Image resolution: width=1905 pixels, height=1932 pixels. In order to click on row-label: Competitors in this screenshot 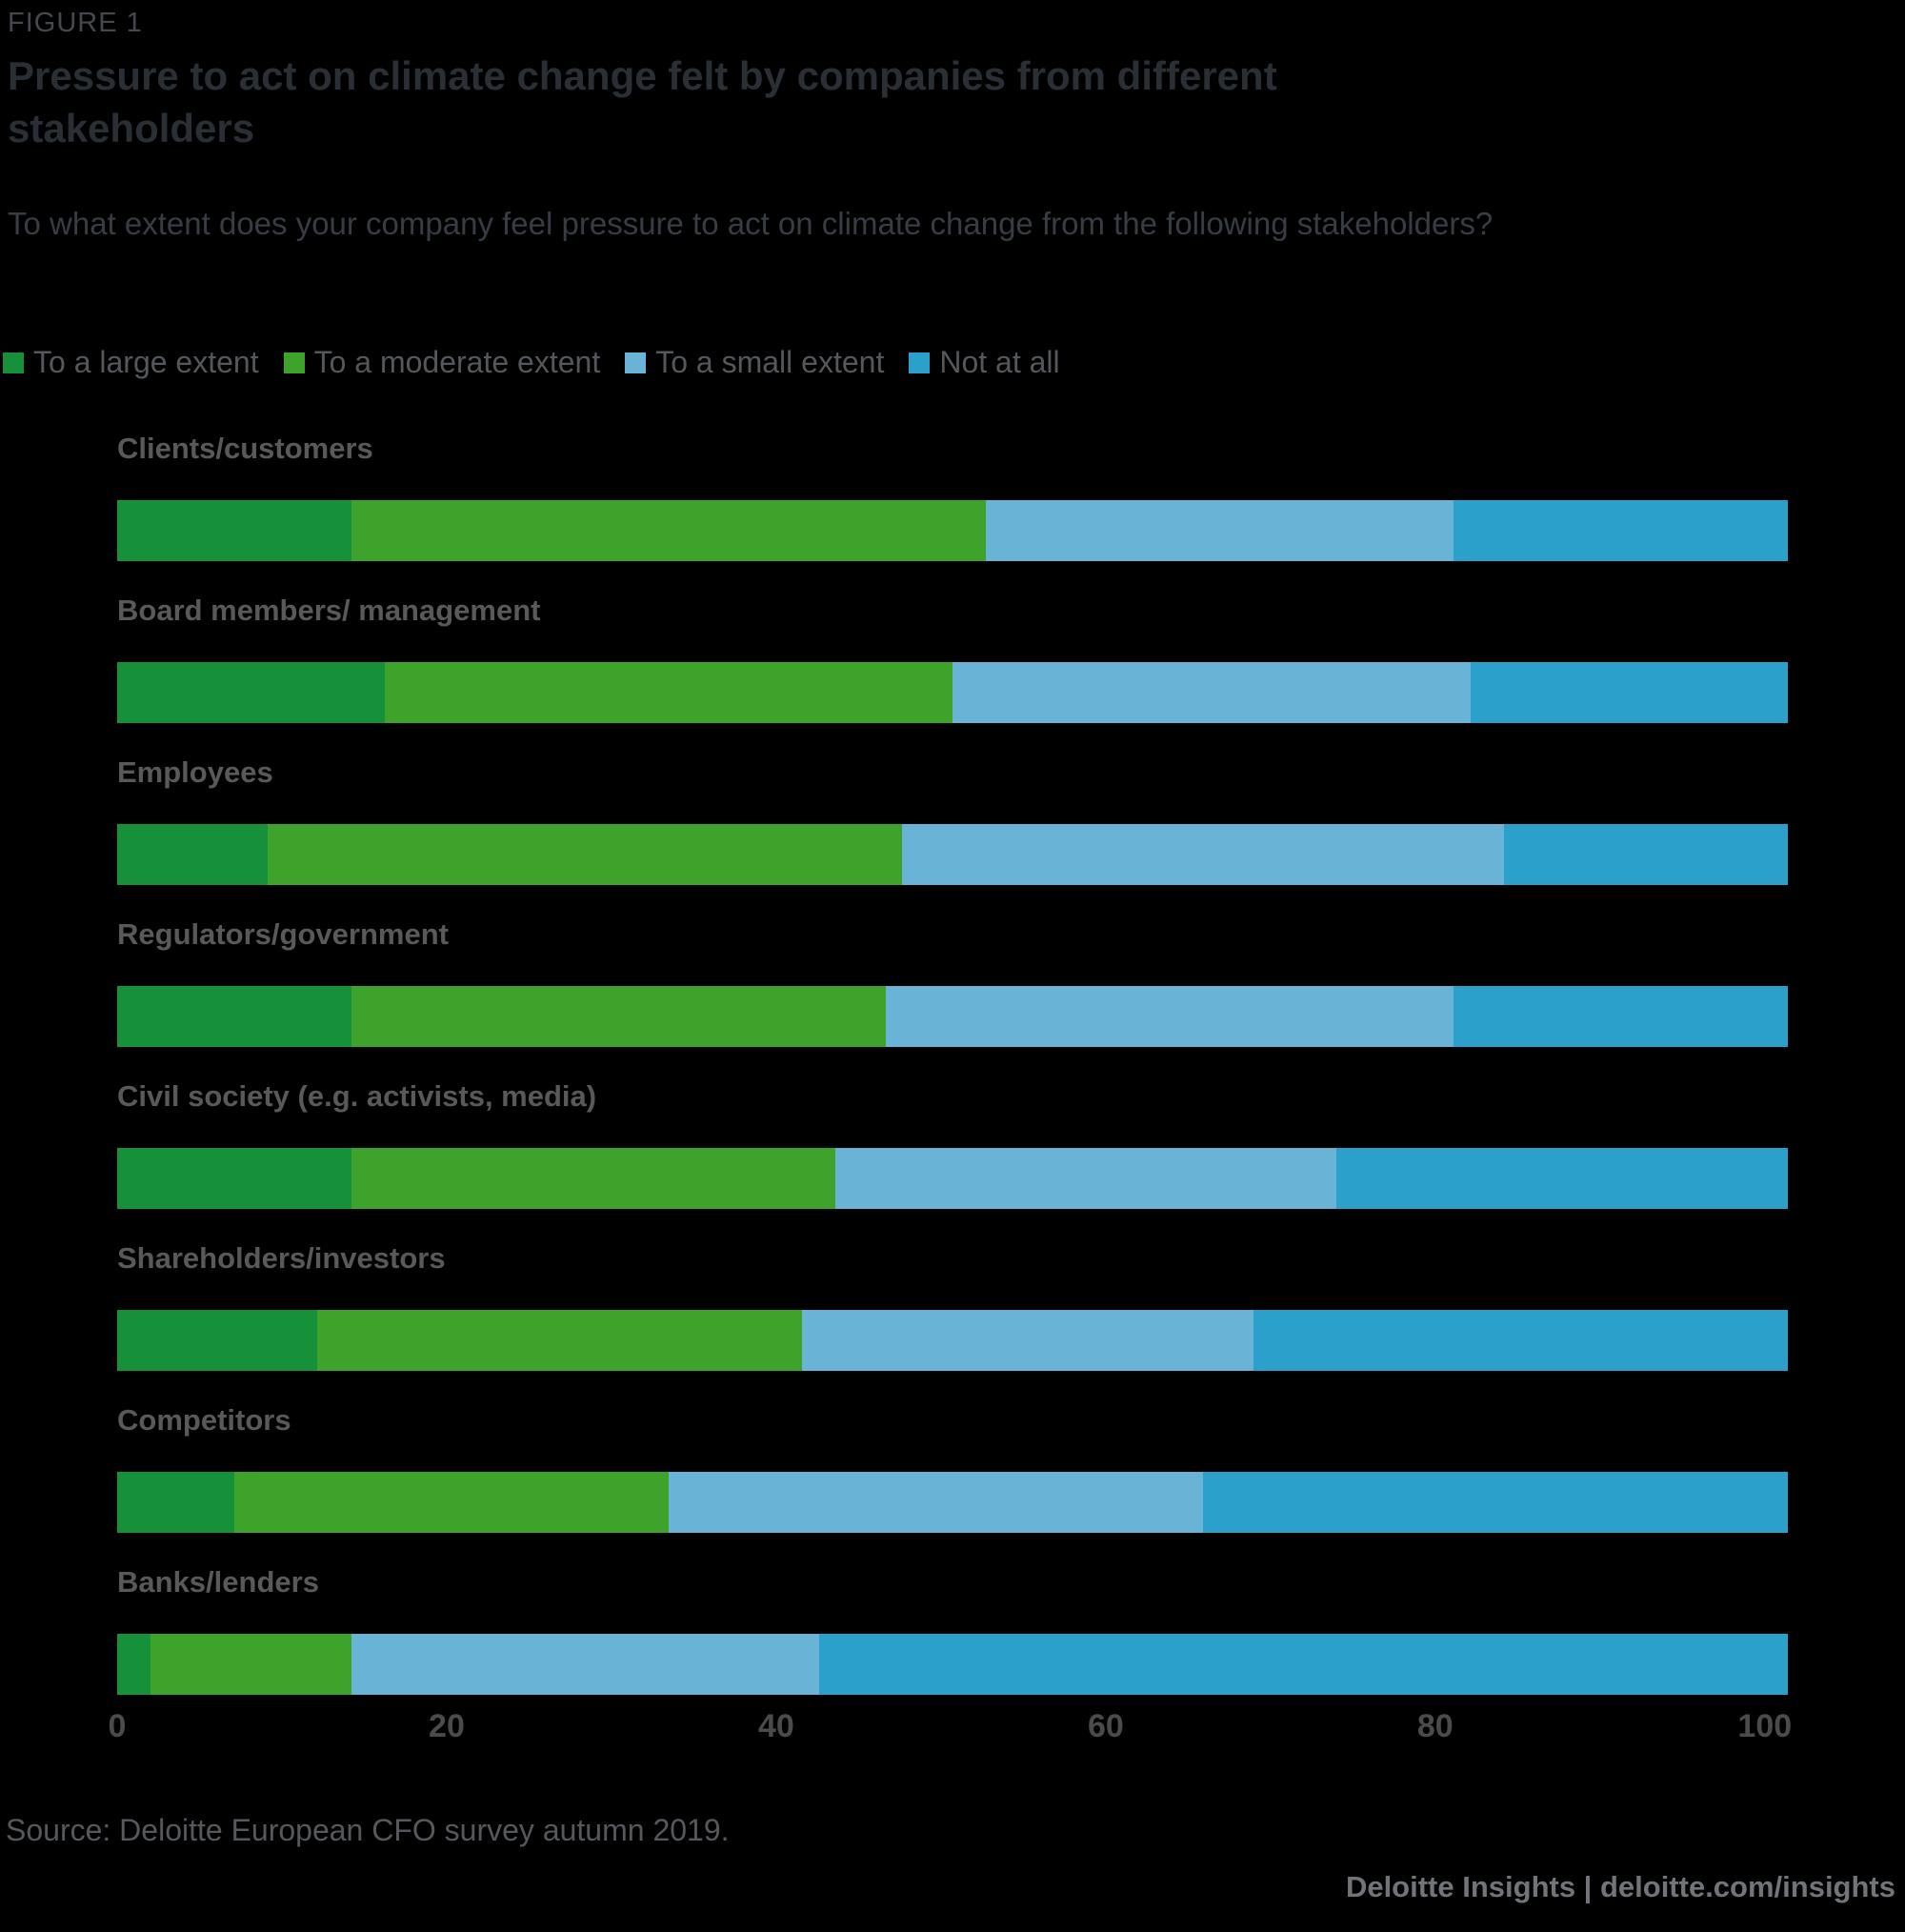, I will do `click(204, 1420)`.